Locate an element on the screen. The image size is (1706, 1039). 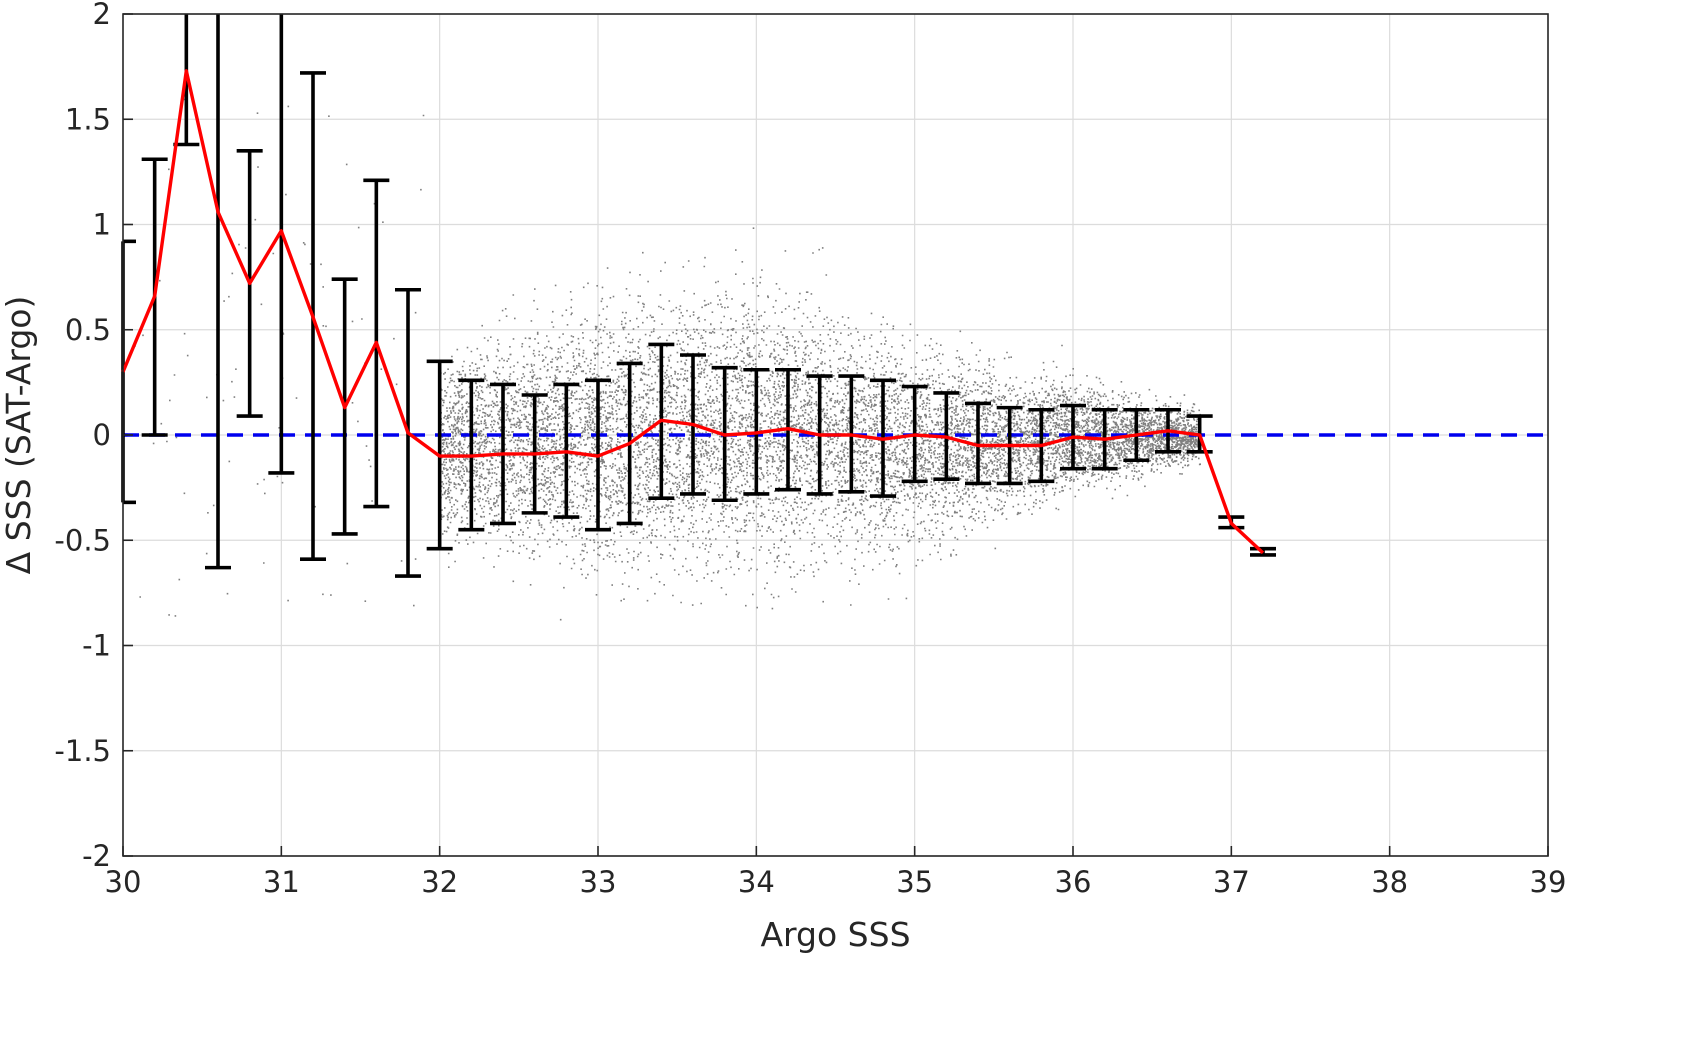
x-axis-title: Argo SSS is located at coordinates (835, 934).